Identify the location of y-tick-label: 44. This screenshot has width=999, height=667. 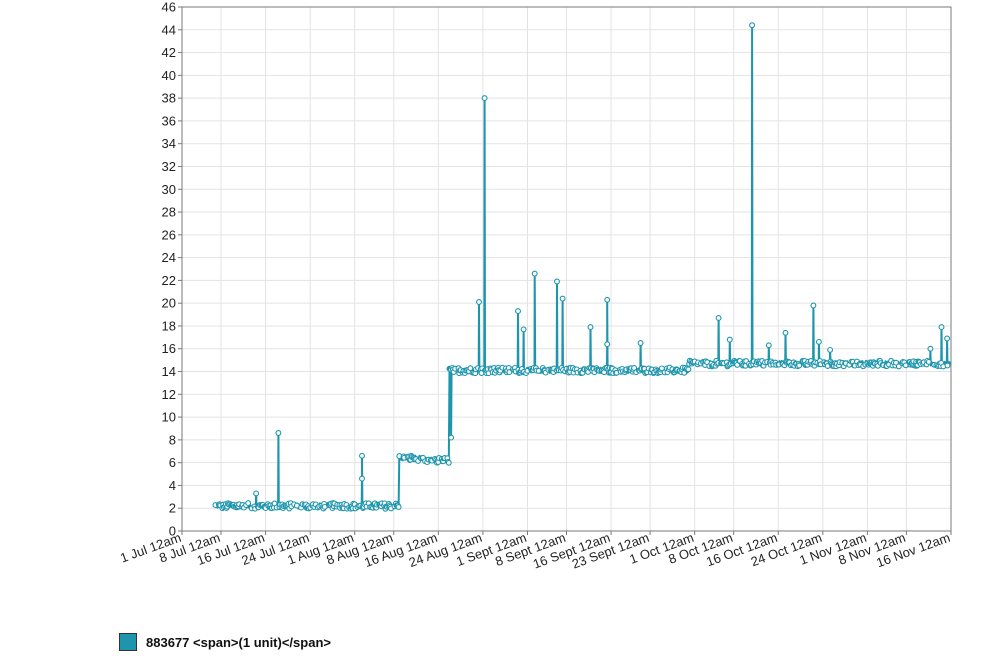
(169, 29).